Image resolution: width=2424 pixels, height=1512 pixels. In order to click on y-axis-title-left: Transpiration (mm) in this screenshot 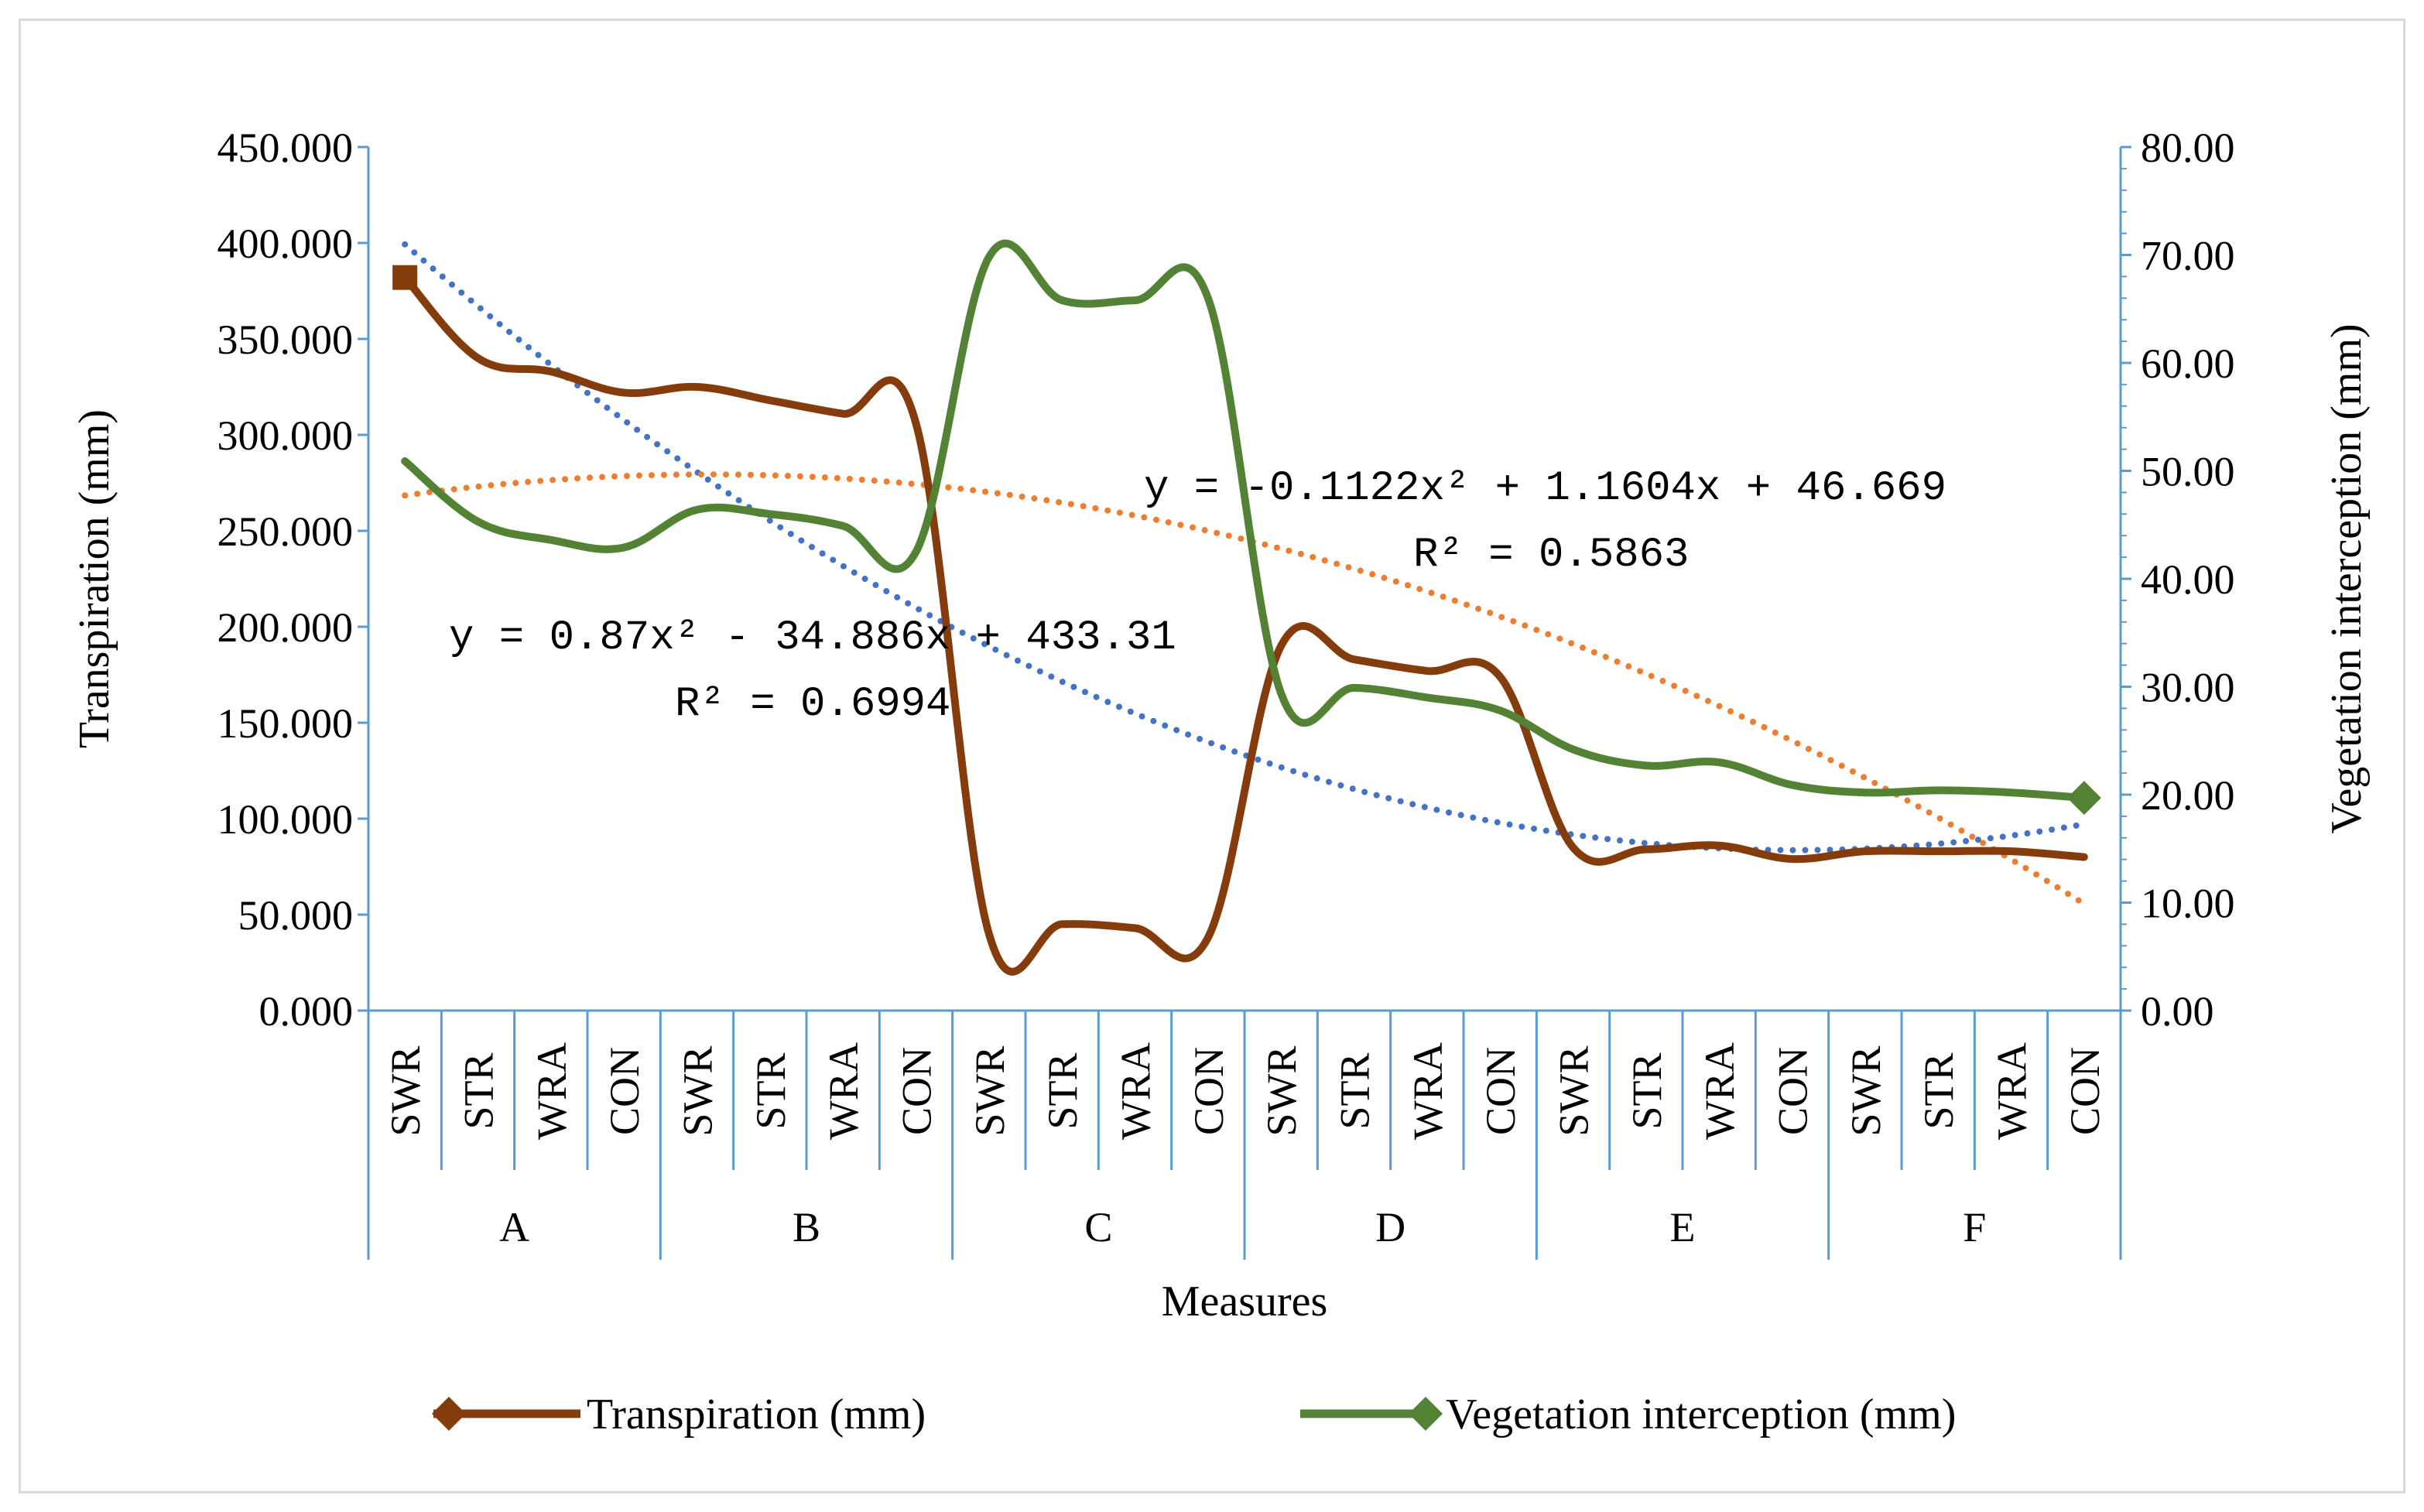, I will do `click(94, 578)`.